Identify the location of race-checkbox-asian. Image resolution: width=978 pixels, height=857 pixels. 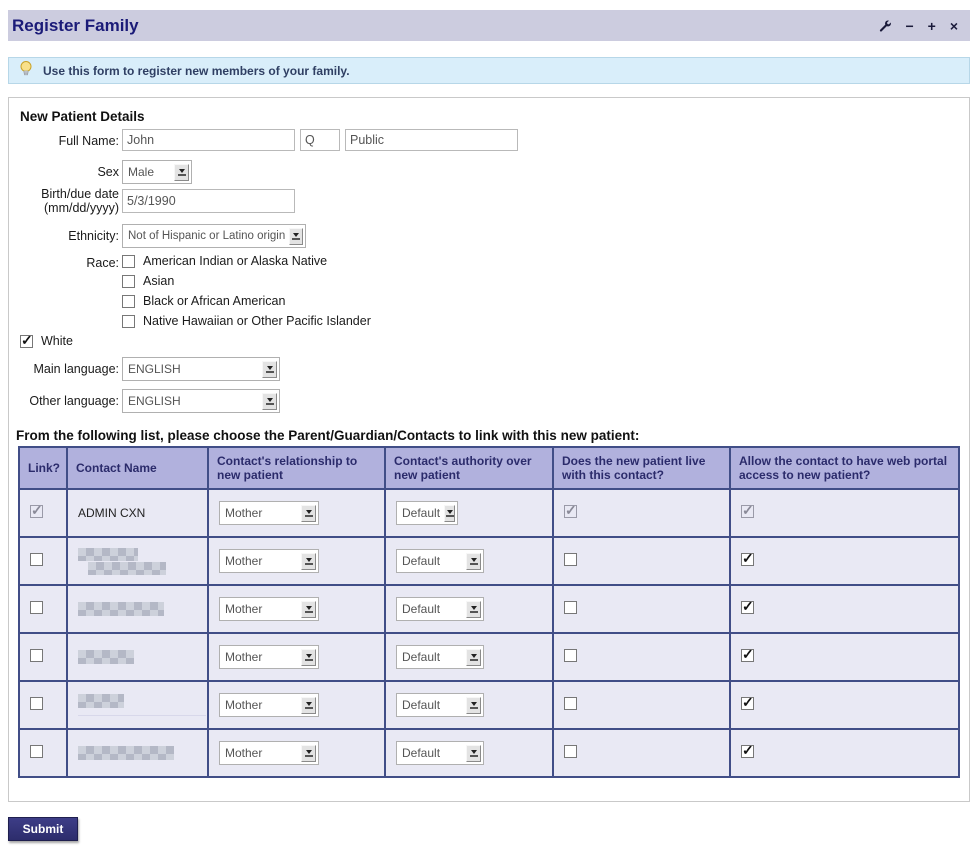
(128, 281).